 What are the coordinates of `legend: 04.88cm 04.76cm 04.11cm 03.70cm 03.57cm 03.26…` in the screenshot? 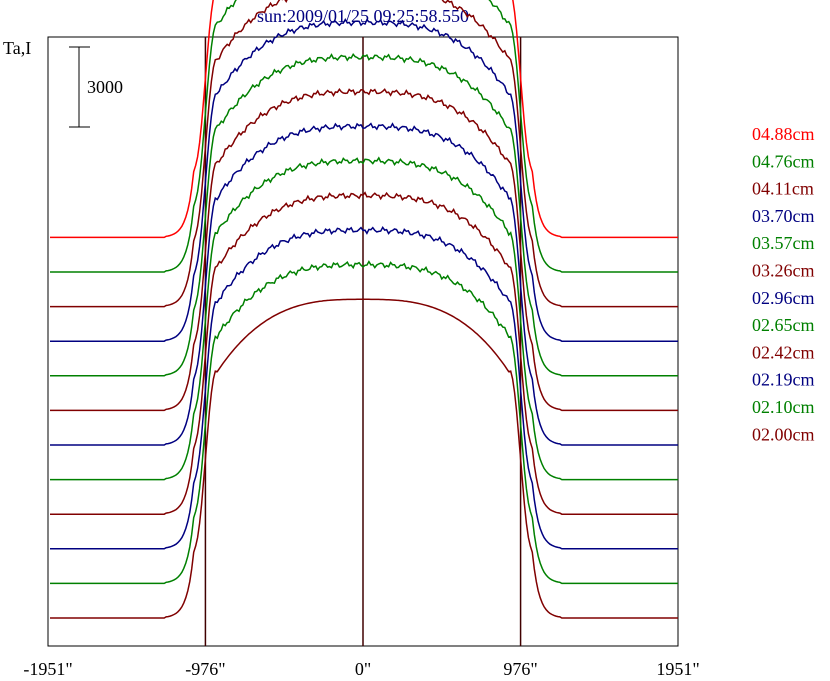 It's located at (783, 284).